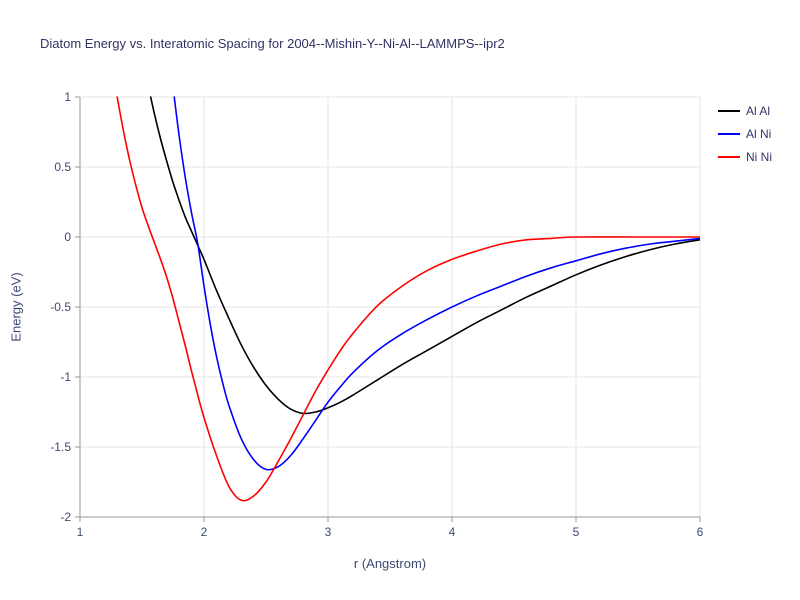 The width and height of the screenshot is (800, 600). What do you see at coordinates (67, 237) in the screenshot?
I see `y-tick-label: 0` at bounding box center [67, 237].